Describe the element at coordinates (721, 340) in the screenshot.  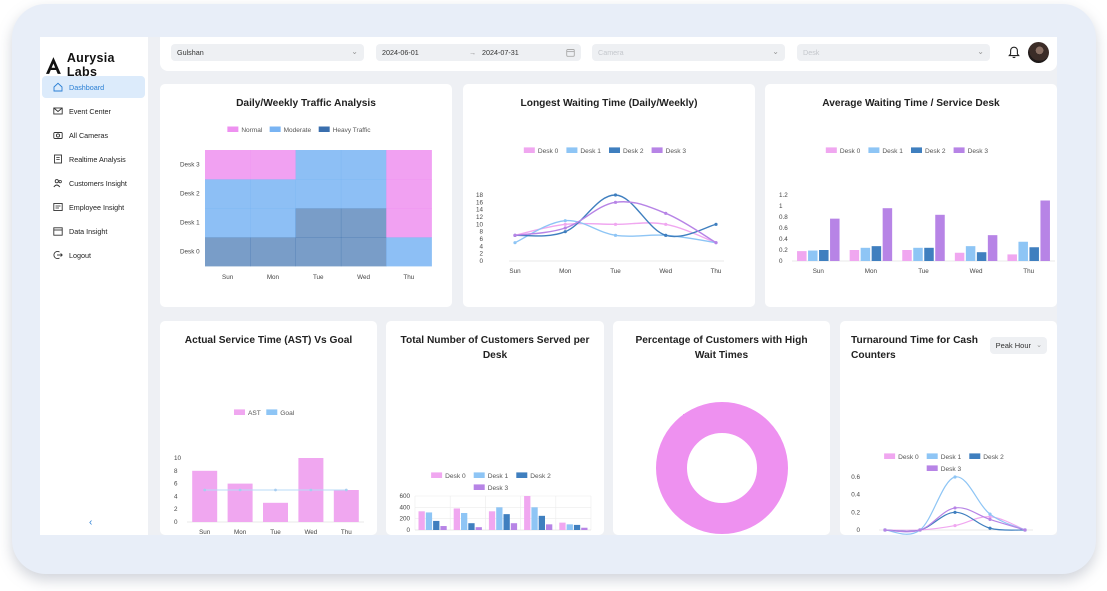
I see `percentage-card-title-line1: Percentage of Customers with High` at that location.